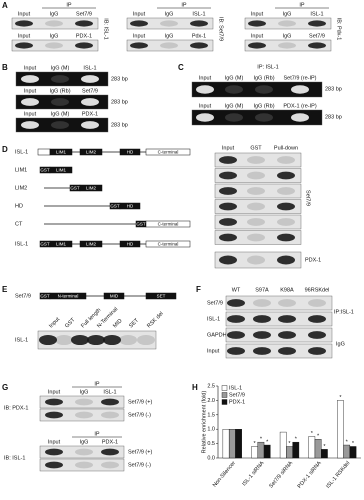 This screenshot has width=364, height=500. What do you see at coordinates (224, 474) in the screenshot?
I see `x-tick-label: Non-Silencer` at bounding box center [224, 474].